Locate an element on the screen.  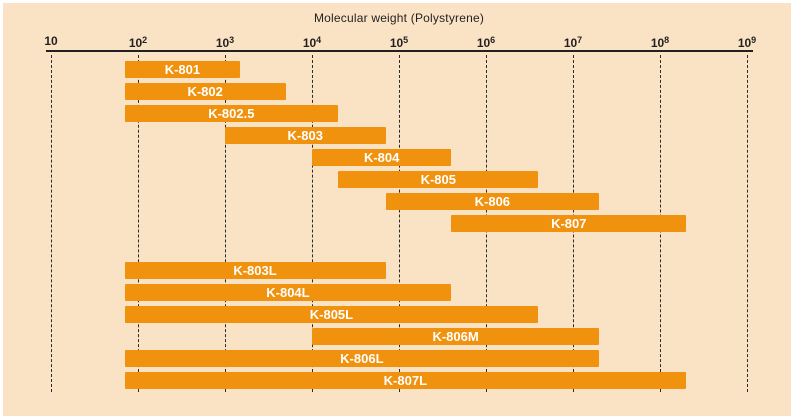
x-tick-label-10e9: 109 is located at coordinates (747, 42).